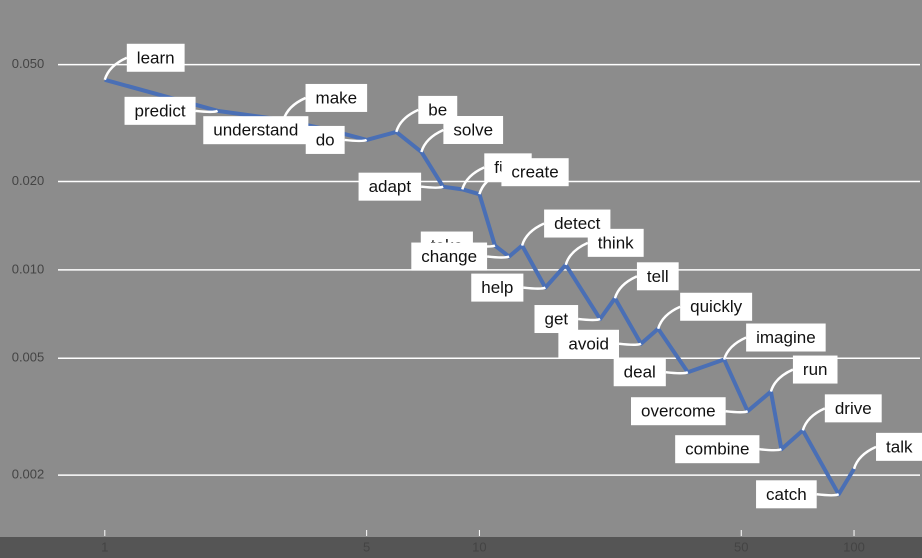 This screenshot has width=922, height=558. I want to click on point-label: adapt, so click(390, 186).